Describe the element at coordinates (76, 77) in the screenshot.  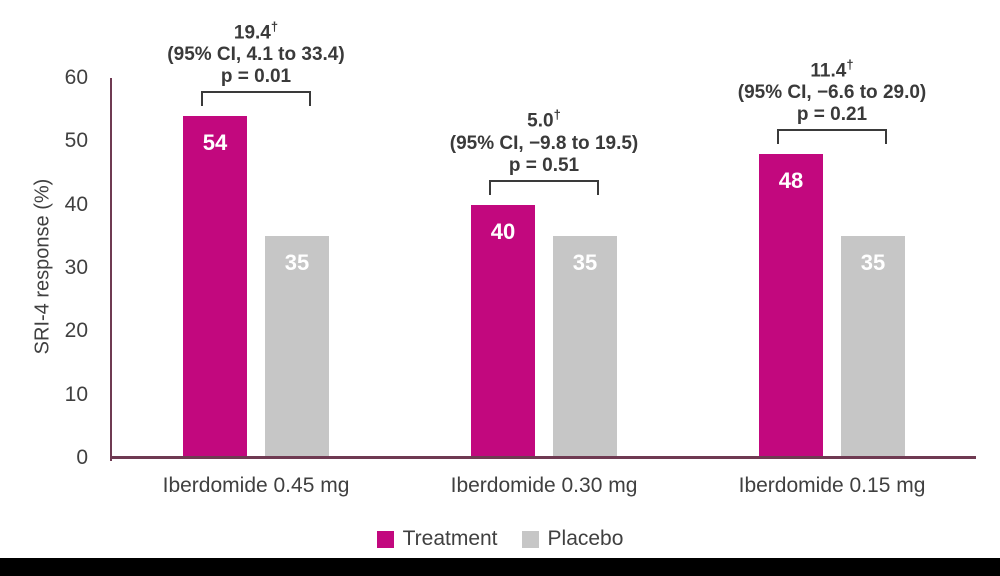
I see `y-tick-label: 60` at that location.